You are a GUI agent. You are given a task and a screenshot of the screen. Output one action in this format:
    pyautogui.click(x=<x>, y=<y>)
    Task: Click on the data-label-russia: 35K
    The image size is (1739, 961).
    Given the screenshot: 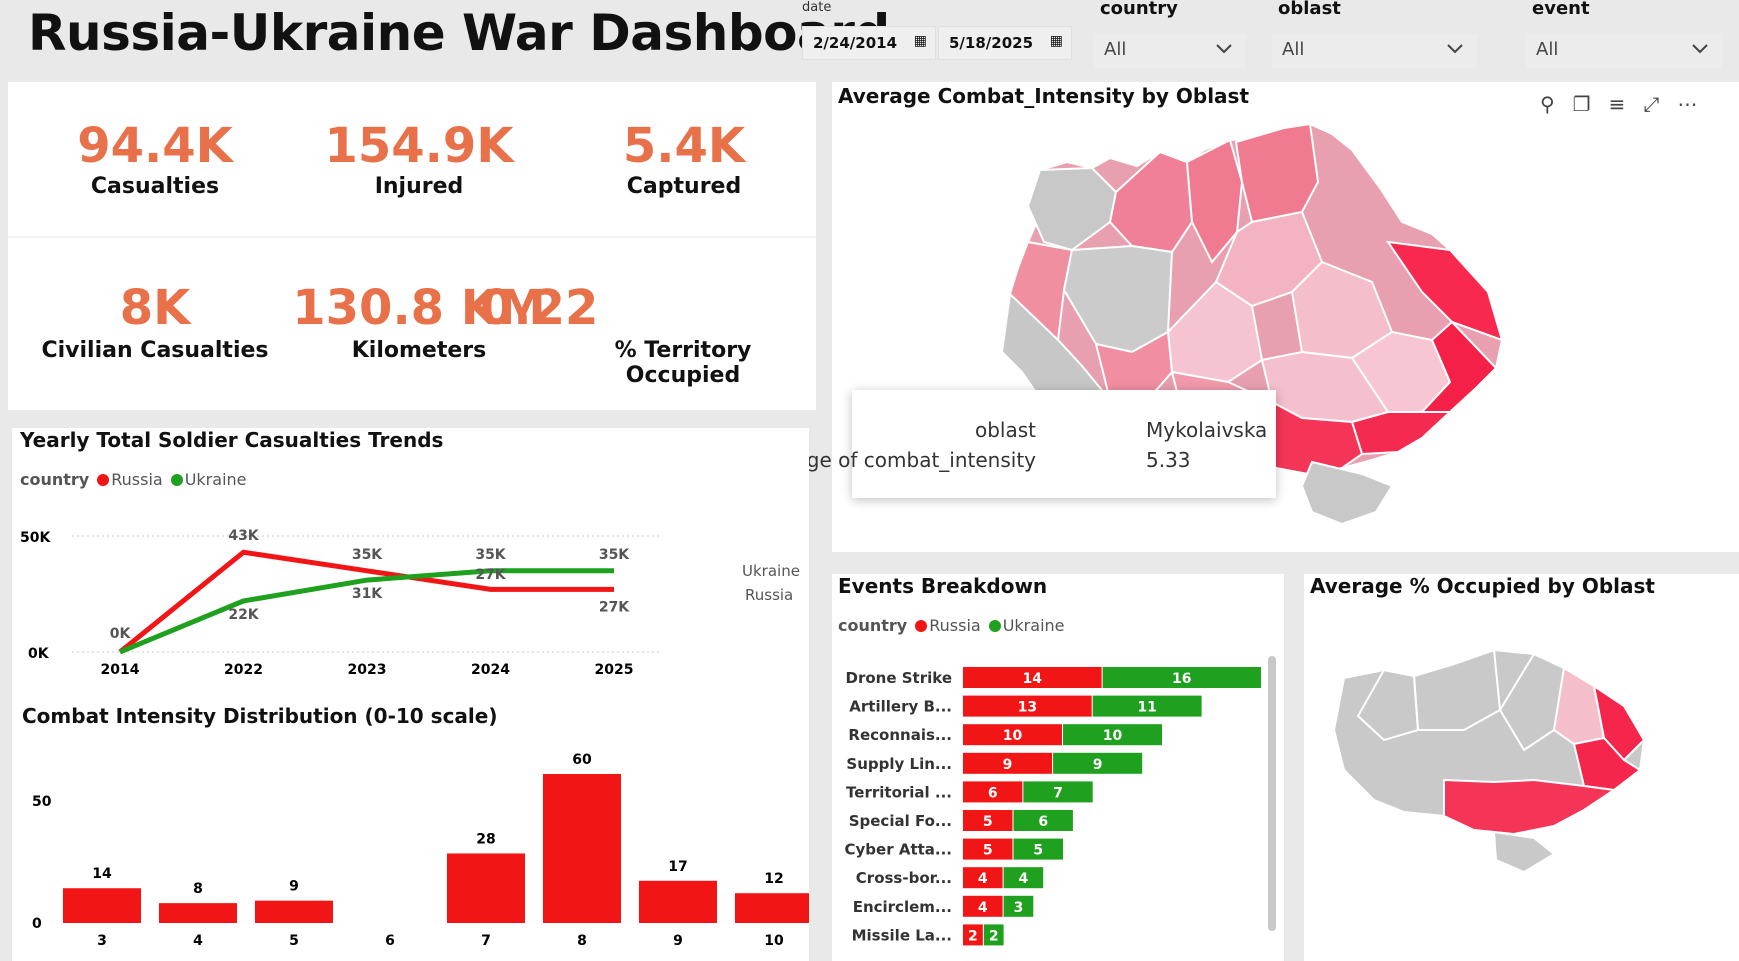 What is the action you would take?
    pyautogui.click(x=367, y=555)
    